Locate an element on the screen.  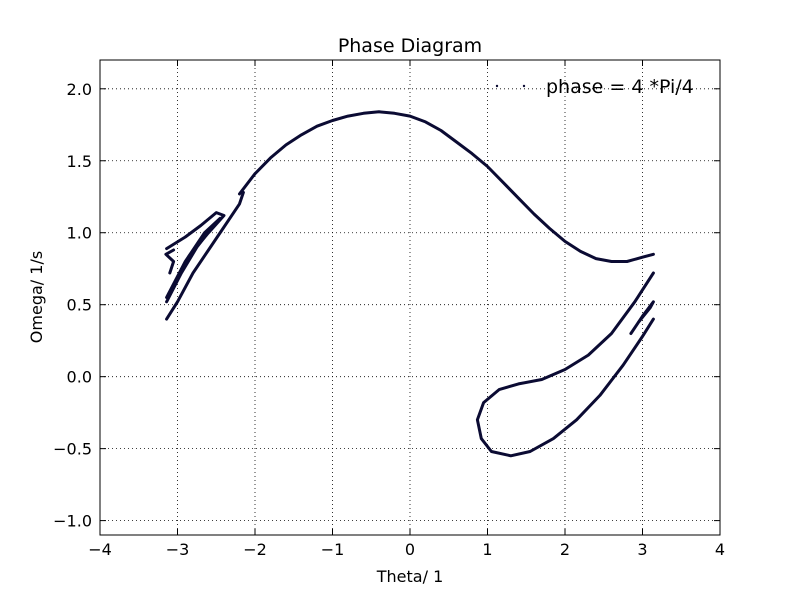
x-tick-label: 4 is located at coordinates (720, 549).